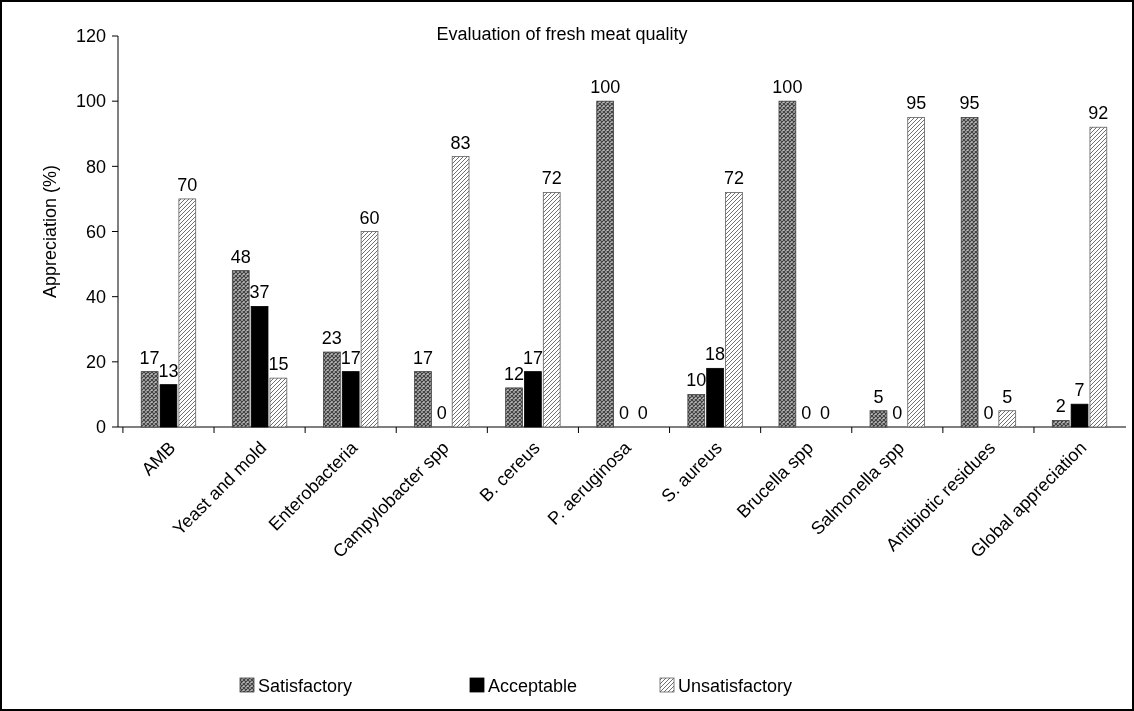 This screenshot has height=711, width=1134. What do you see at coordinates (533, 686) in the screenshot?
I see `legend-label: Acceptable` at bounding box center [533, 686].